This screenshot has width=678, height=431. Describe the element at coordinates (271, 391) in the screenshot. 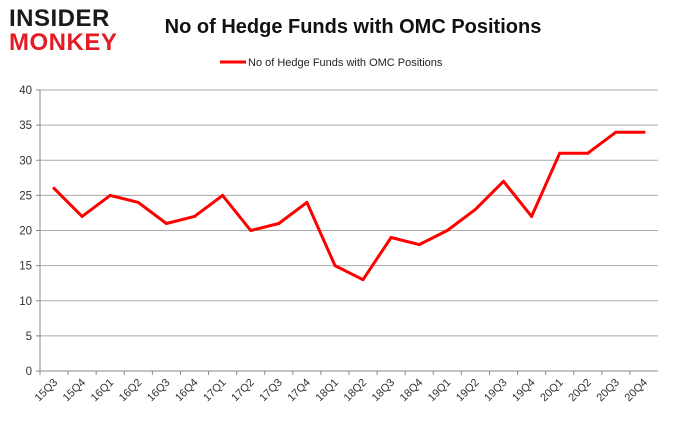

I see `x-tick-label: 17Q3` at that location.